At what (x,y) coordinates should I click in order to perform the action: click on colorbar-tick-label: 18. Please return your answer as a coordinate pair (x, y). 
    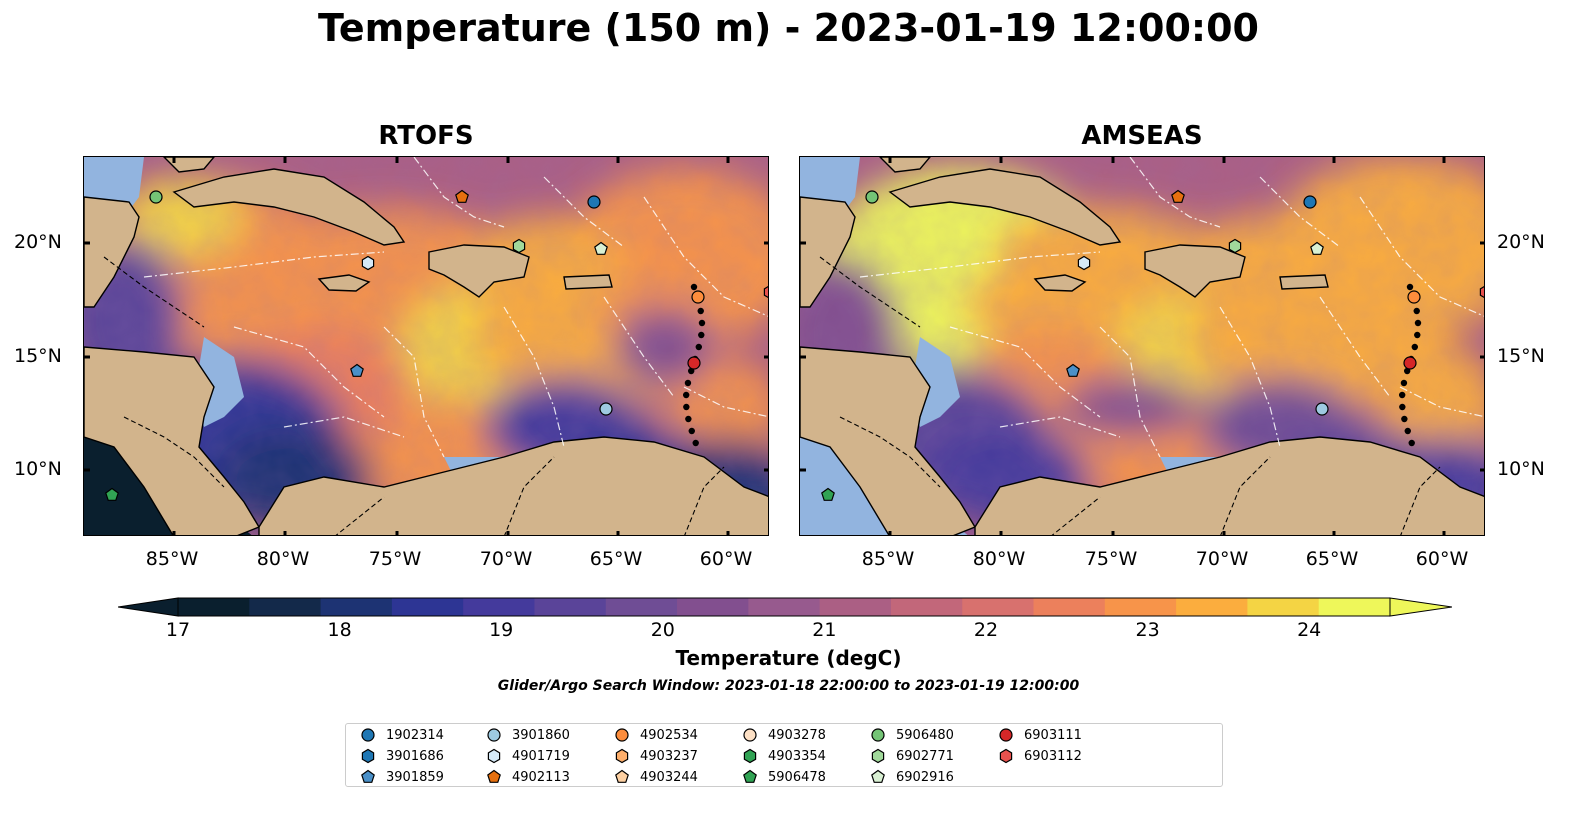
    Looking at the image, I should click on (339, 630).